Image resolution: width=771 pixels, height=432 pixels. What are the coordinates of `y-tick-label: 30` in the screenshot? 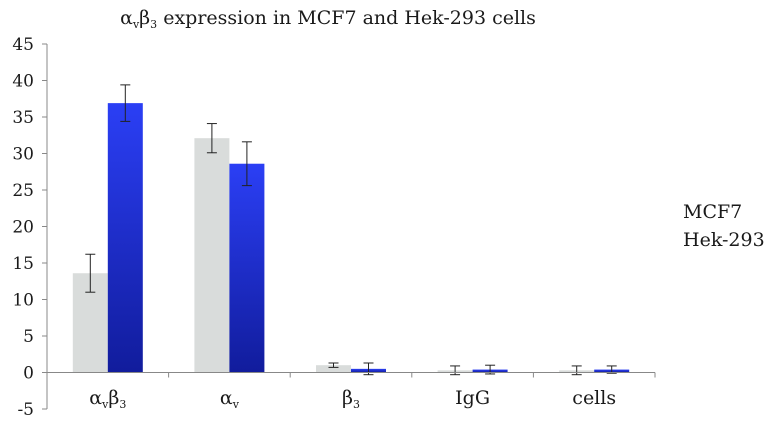 It's located at (23, 155).